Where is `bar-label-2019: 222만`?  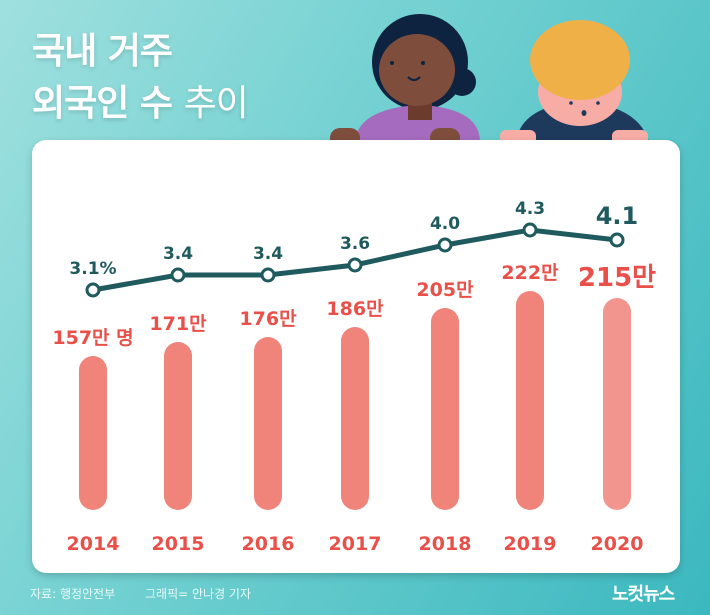 bar-label-2019: 222만 is located at coordinates (530, 273).